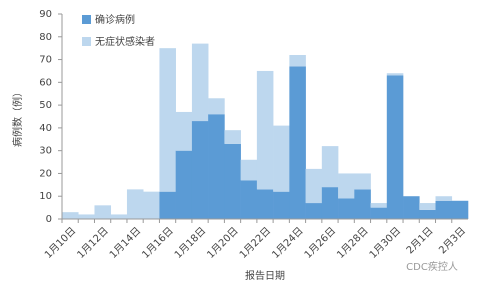 The image size is (480, 292). What do you see at coordinates (45, 196) in the screenshot?
I see `y-tick-label: 10` at bounding box center [45, 196].